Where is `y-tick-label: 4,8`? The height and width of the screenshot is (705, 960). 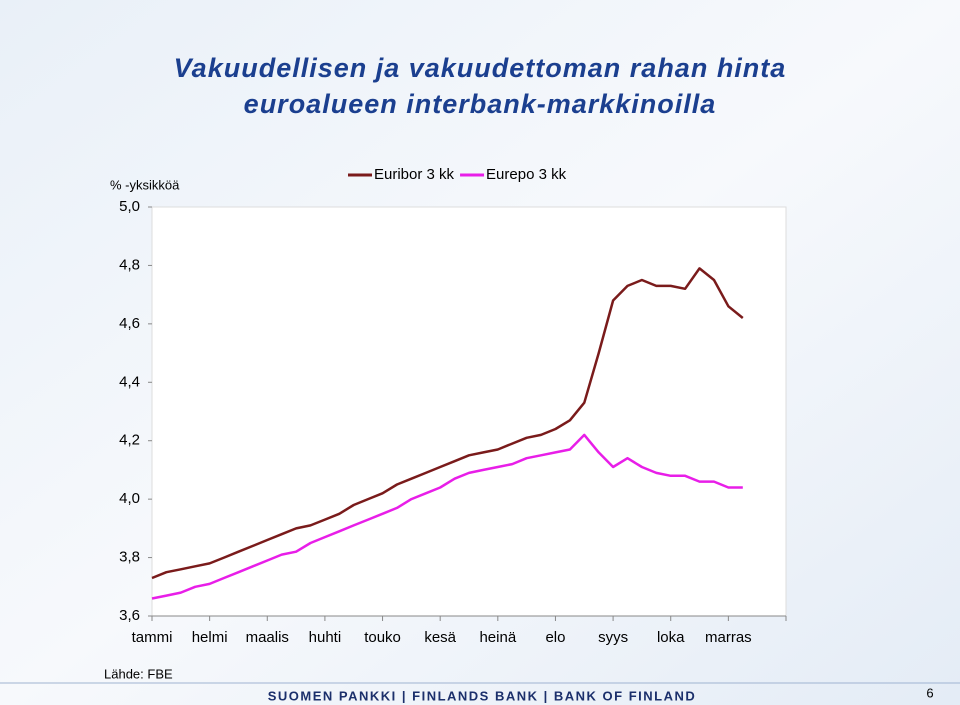 y-tick-label: 4,8 is located at coordinates (129, 264).